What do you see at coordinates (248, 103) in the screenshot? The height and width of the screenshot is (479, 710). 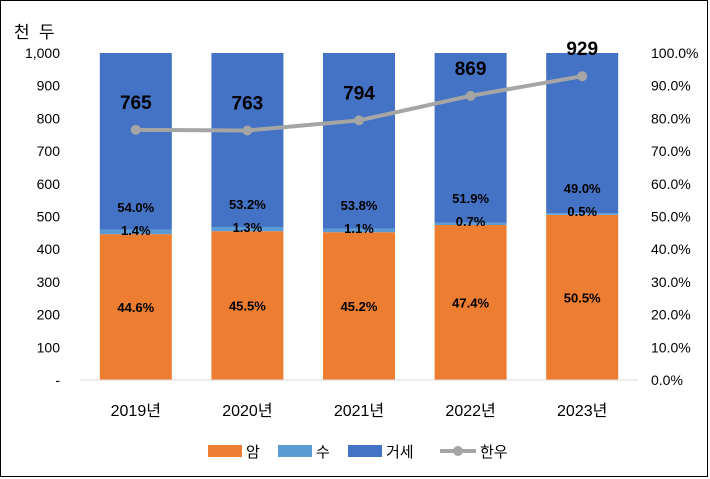 I see `line-value-label: 763` at bounding box center [248, 103].